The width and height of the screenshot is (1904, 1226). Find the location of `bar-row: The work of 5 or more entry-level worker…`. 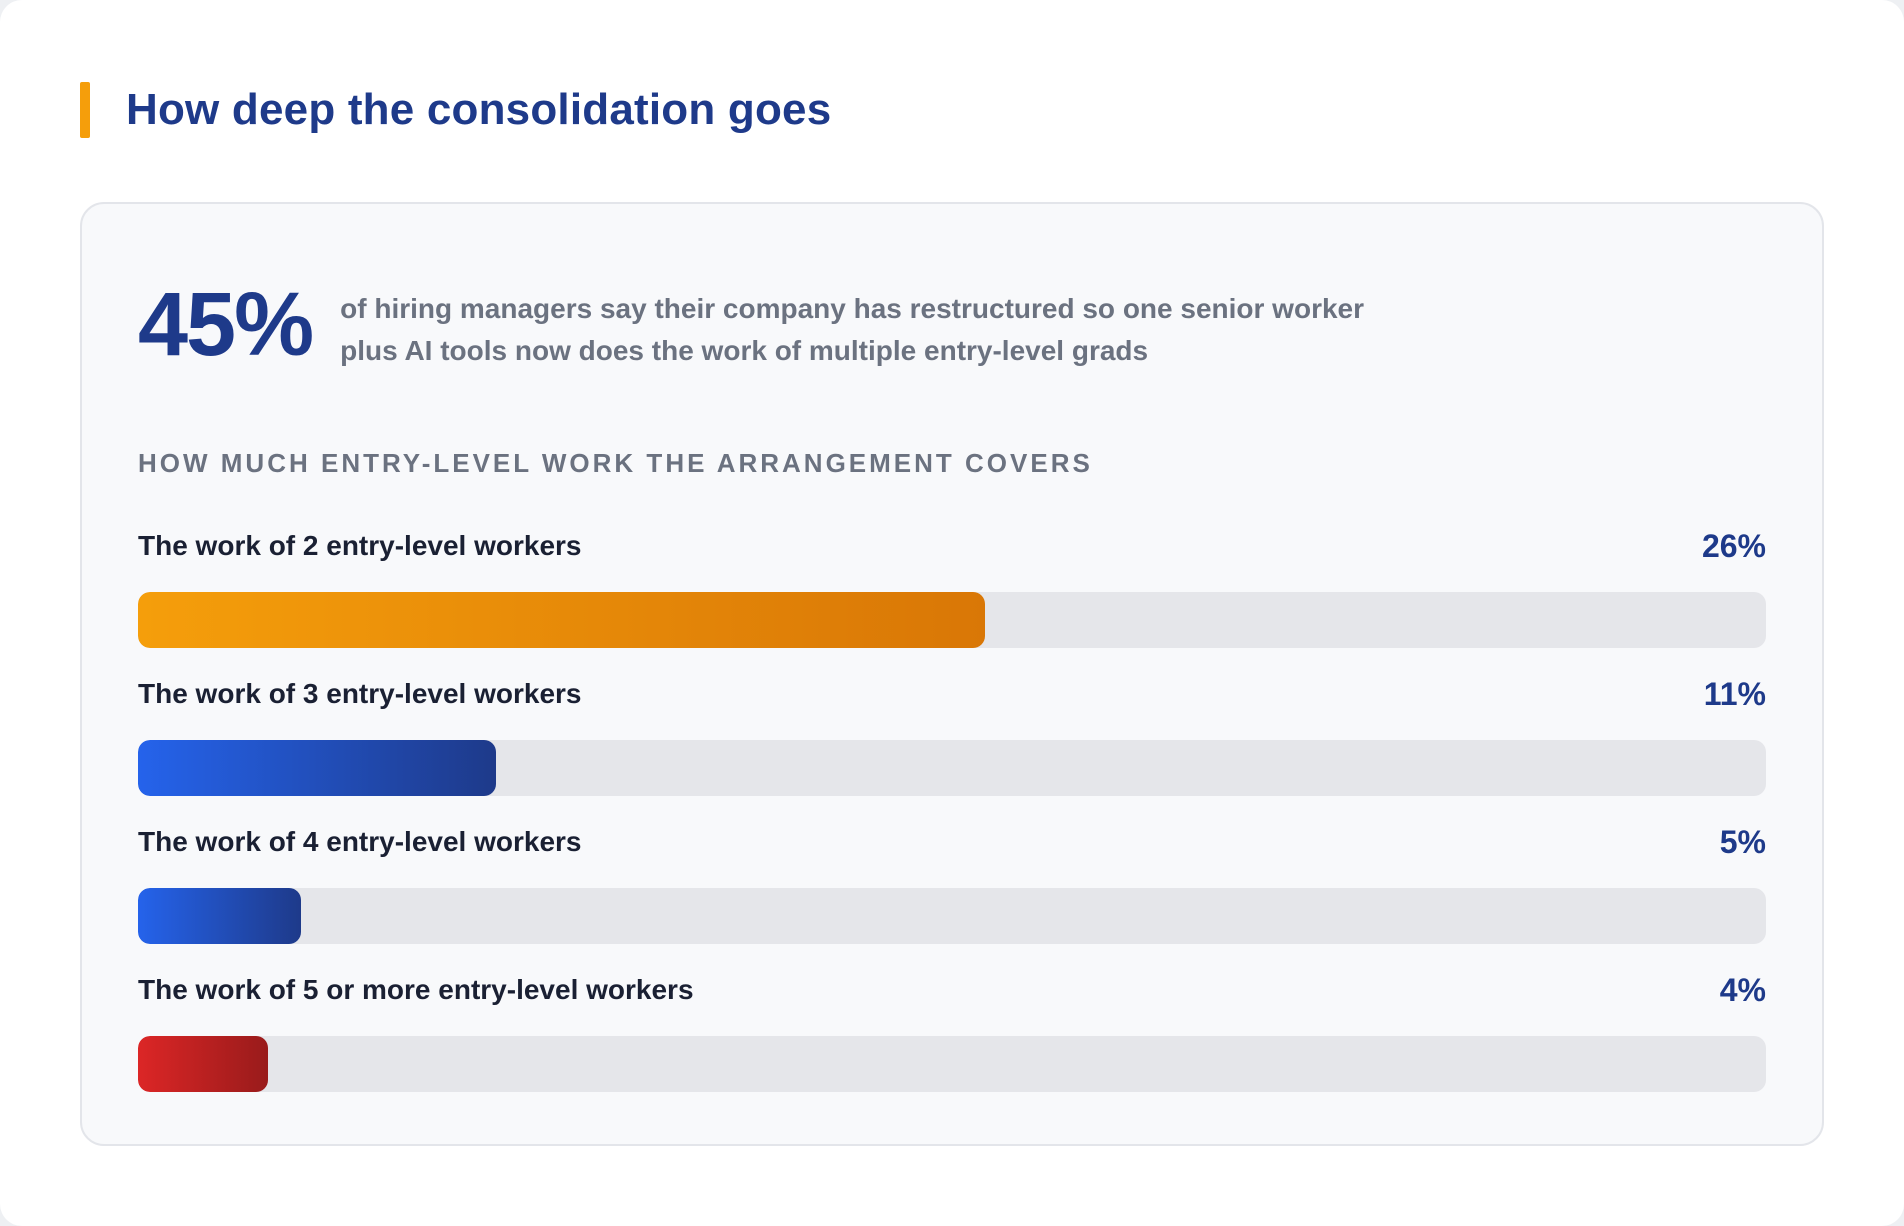

bar-row: The work of 5 or more entry-level worker… is located at coordinates (952, 1047).